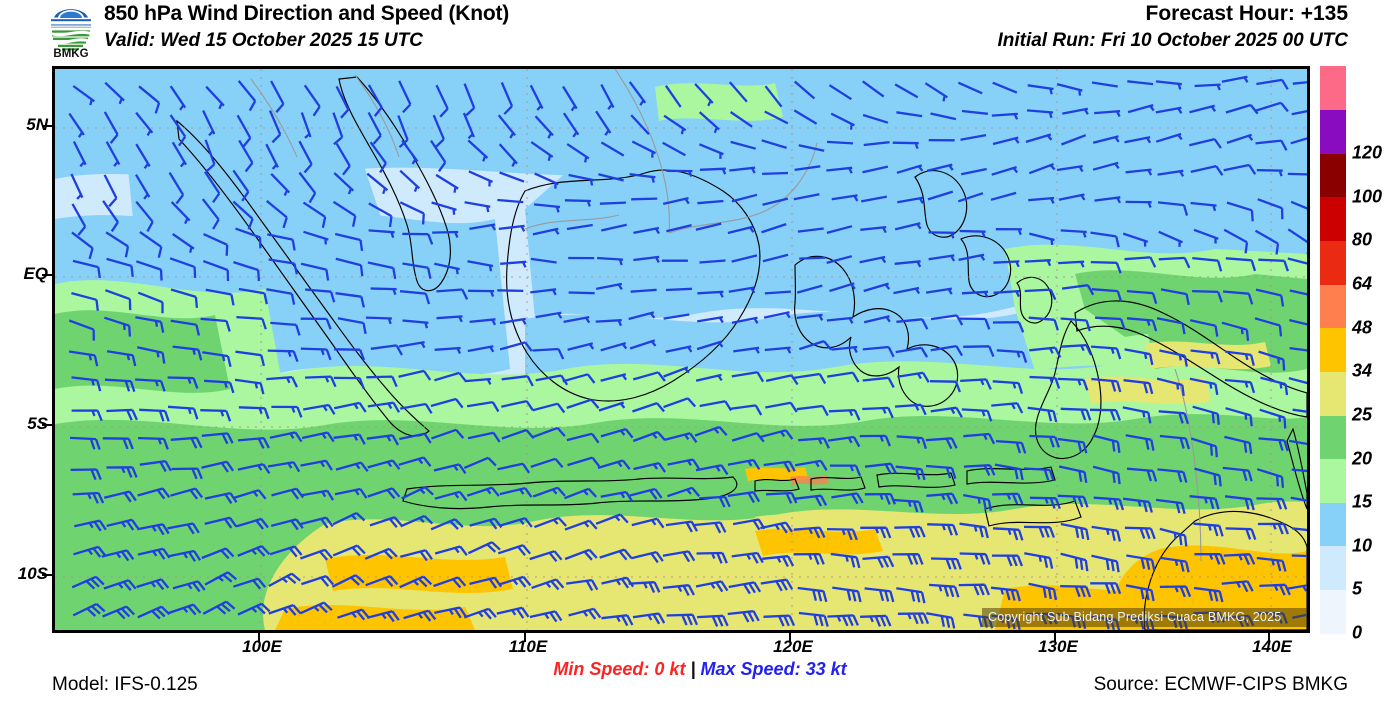 The height and width of the screenshot is (709, 1400). I want to click on svg-text: BMKG, so click(70, 53).